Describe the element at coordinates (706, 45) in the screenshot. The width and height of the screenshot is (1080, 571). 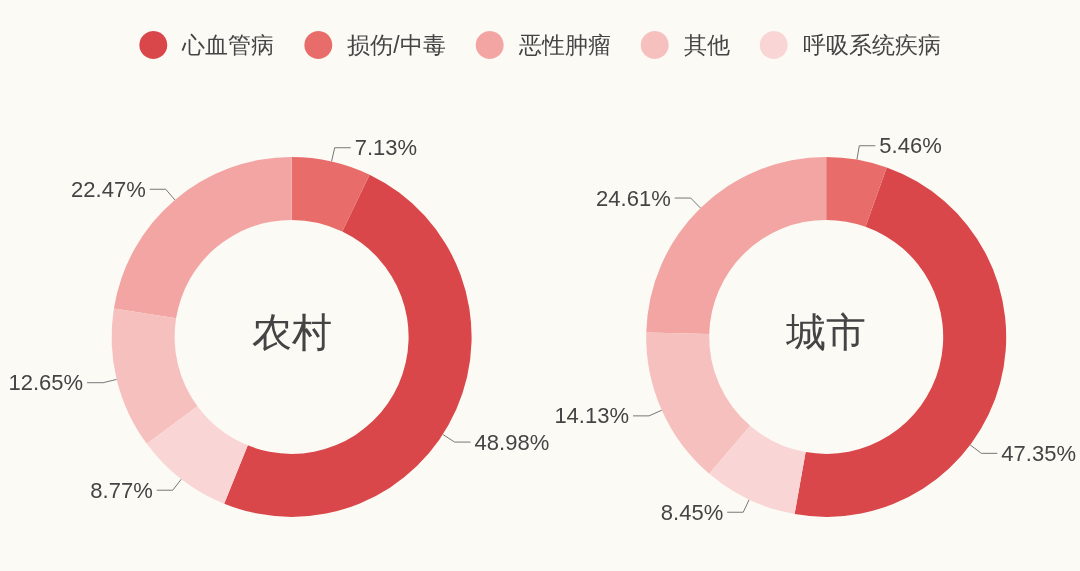
I see `legend-label: 其他` at that location.